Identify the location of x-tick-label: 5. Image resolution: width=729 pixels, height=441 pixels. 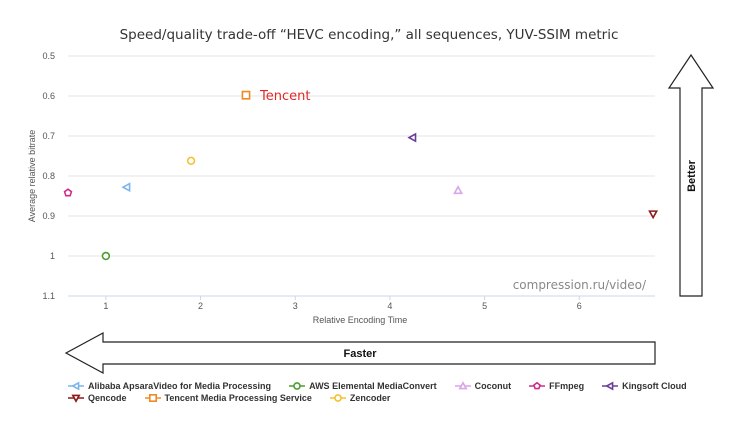
(484, 306).